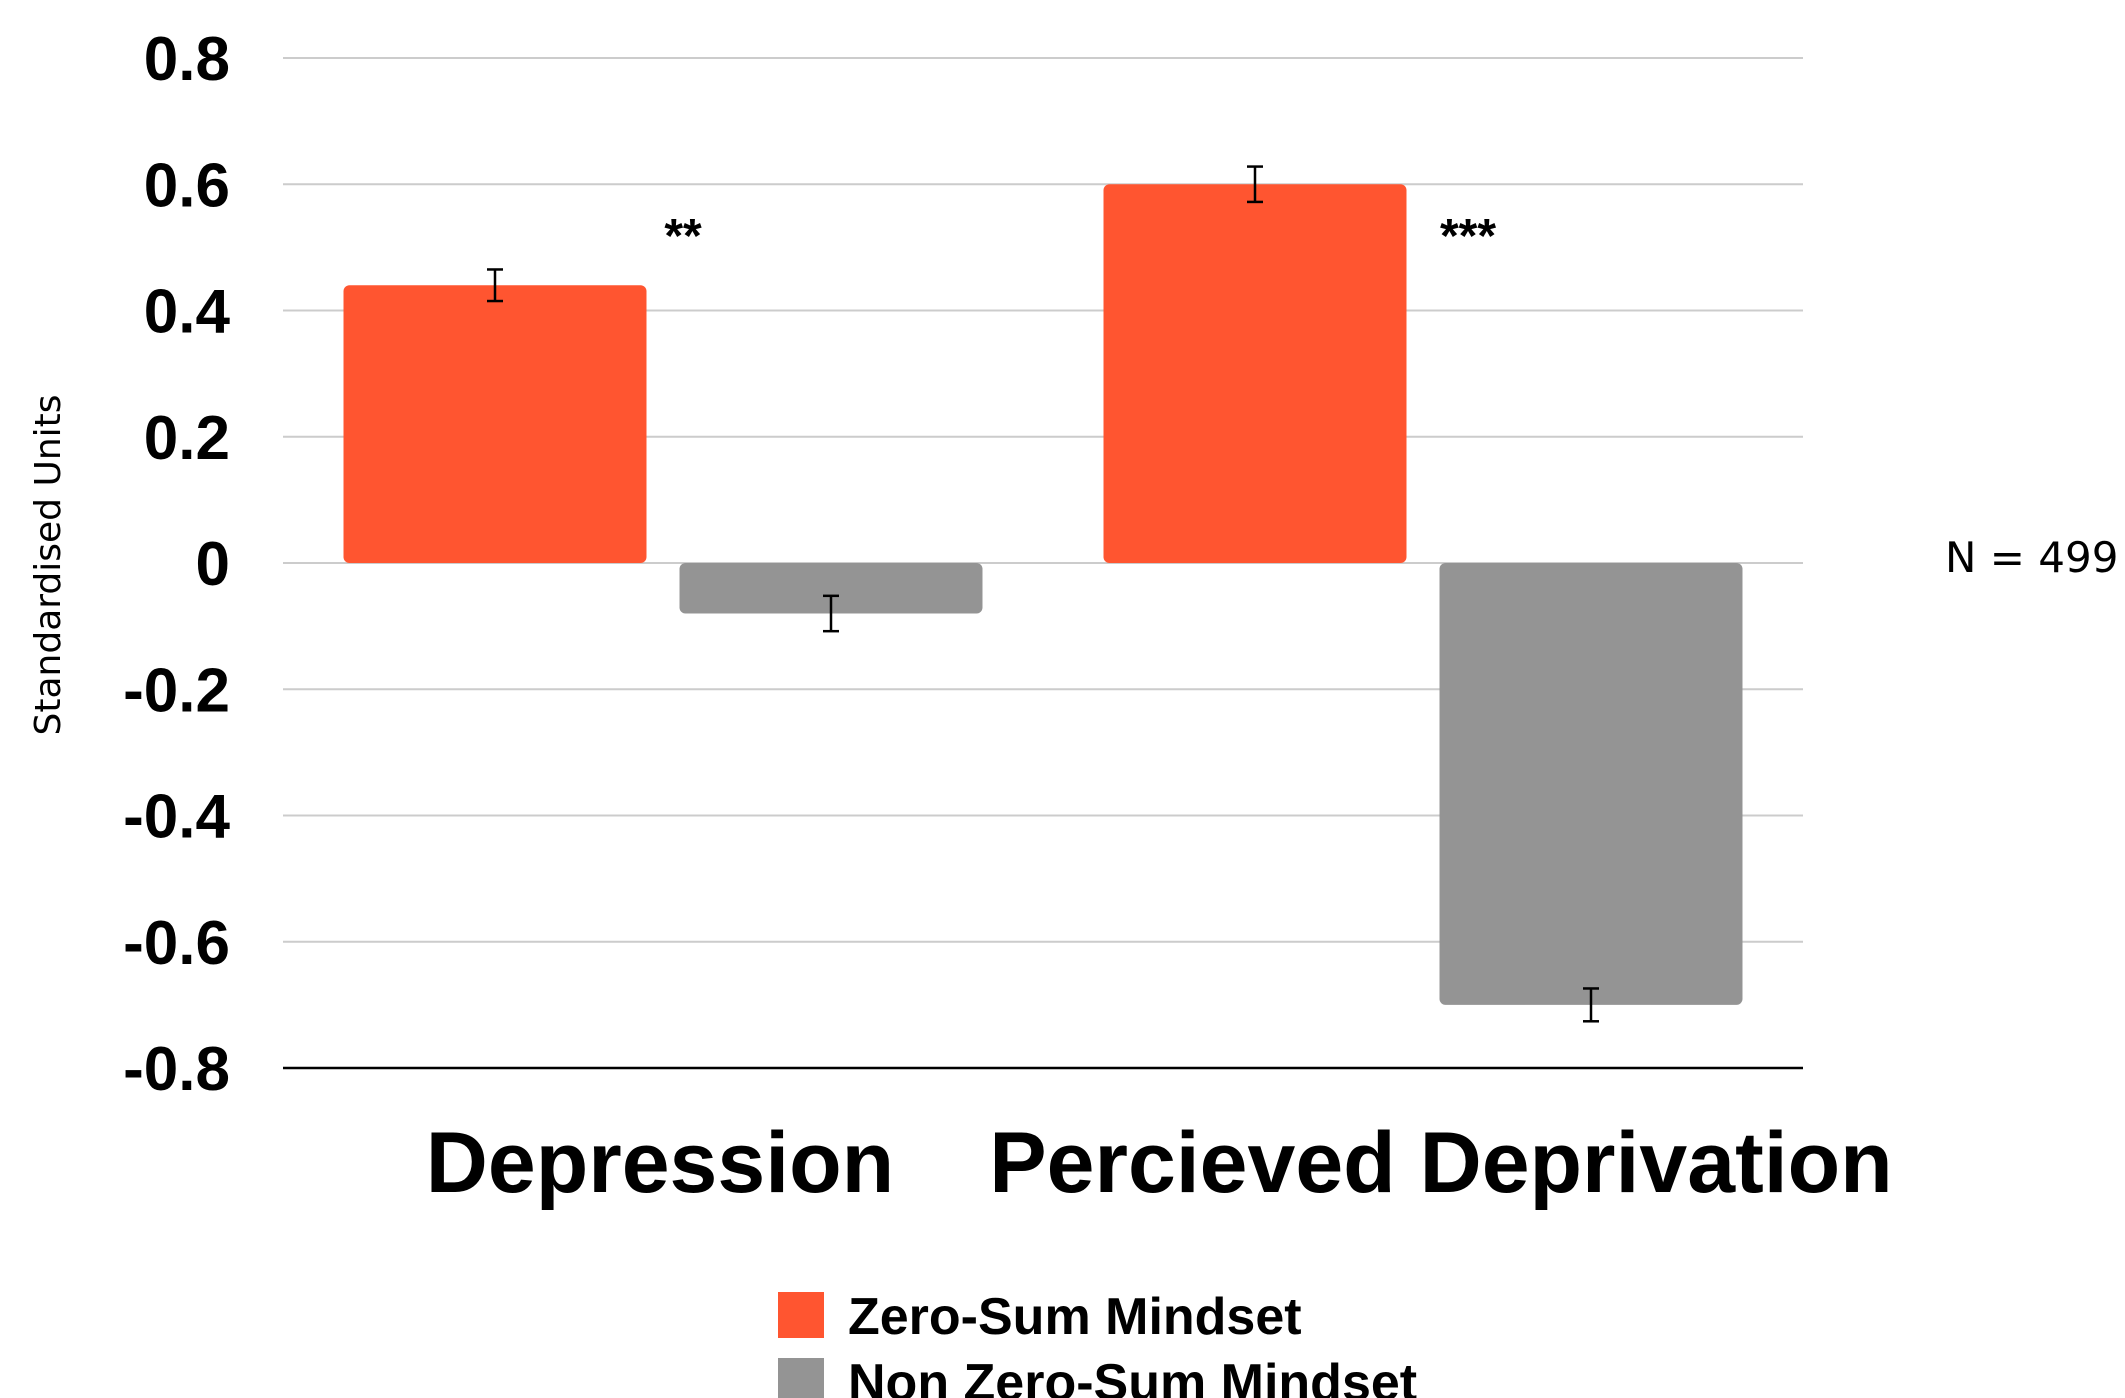 Image resolution: width=2125 pixels, height=1398 pixels. What do you see at coordinates (213, 564) in the screenshot?
I see `y-tick-label: 0` at bounding box center [213, 564].